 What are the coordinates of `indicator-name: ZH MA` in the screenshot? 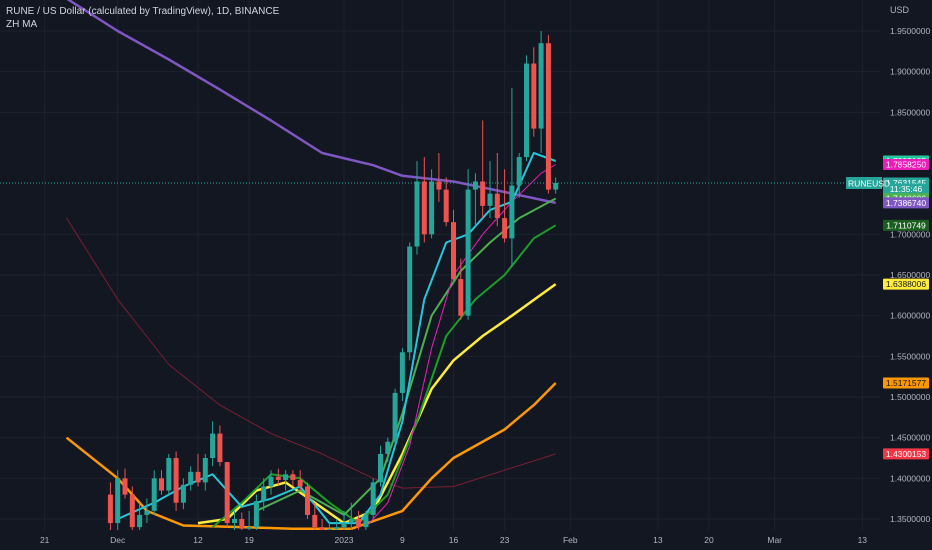 It's located at (22, 24).